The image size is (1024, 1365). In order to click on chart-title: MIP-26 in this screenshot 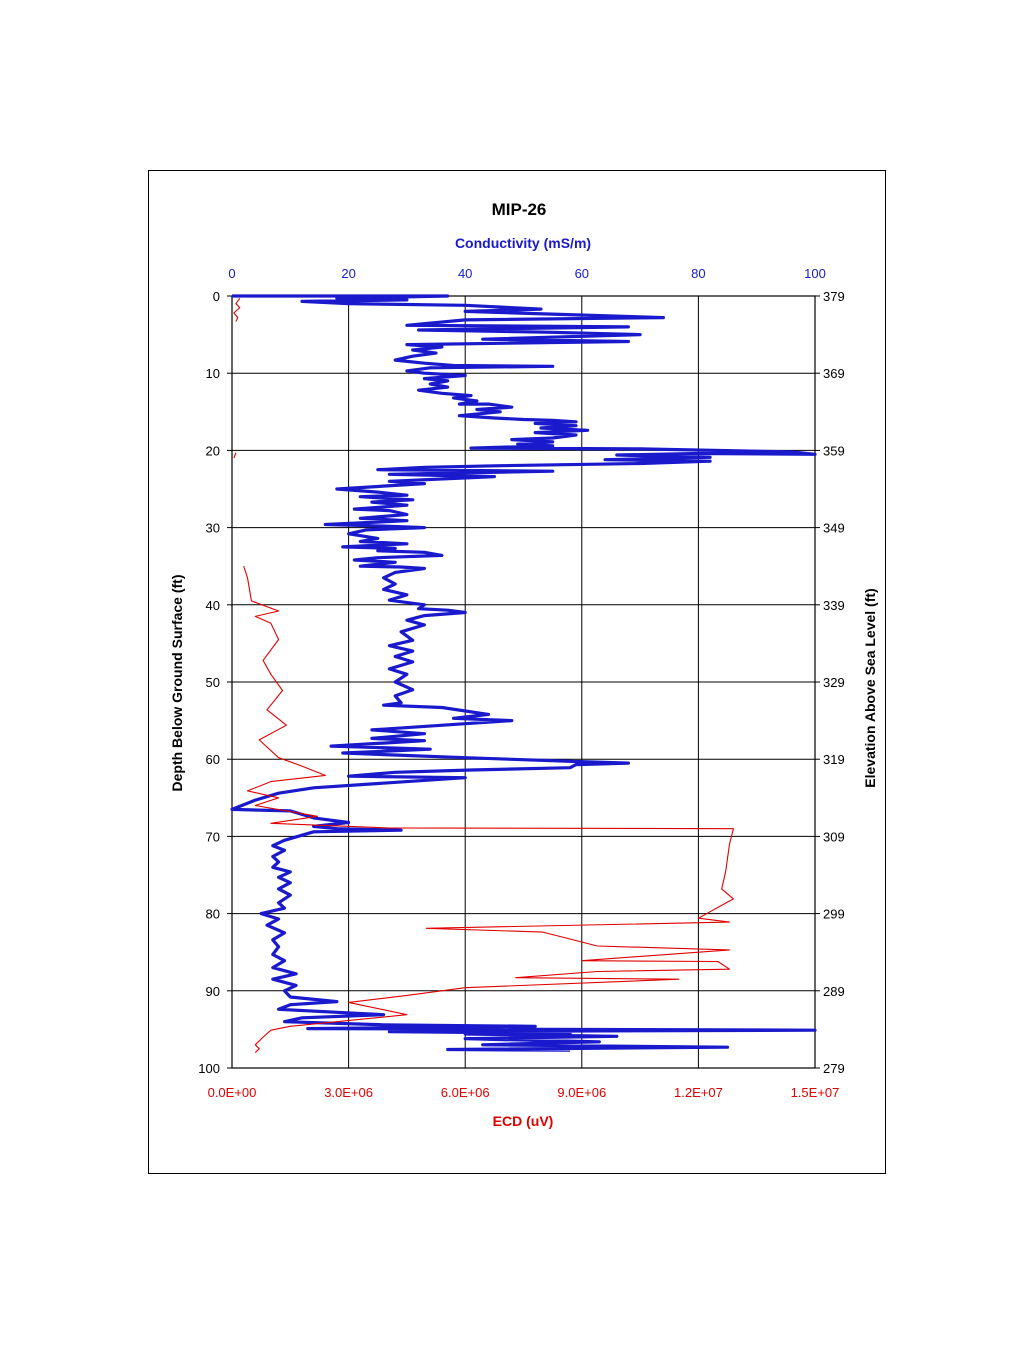, I will do `click(519, 209)`.